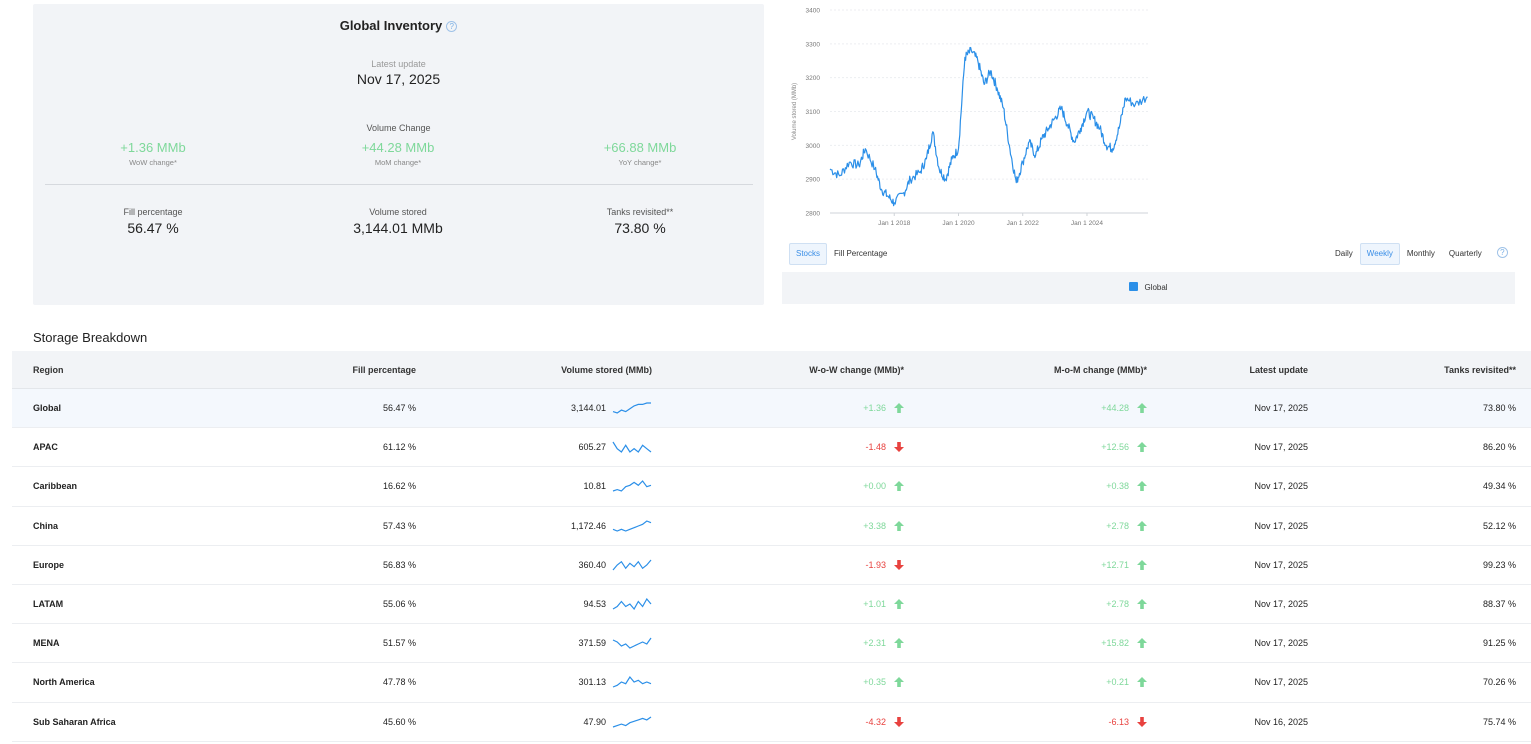 The width and height of the screenshot is (1531, 744). I want to click on cell-mom-change: +44.28, so click(1074, 408).